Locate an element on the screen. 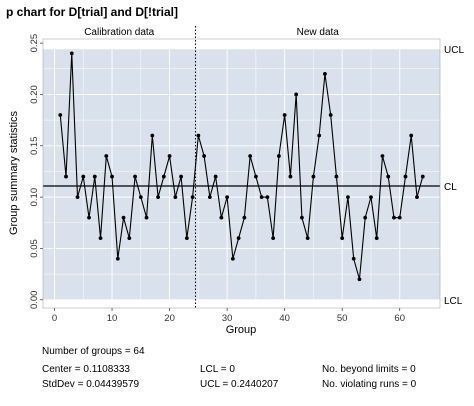 The width and height of the screenshot is (474, 406). y-axis-title: Group summary statistics is located at coordinates (14, 172).